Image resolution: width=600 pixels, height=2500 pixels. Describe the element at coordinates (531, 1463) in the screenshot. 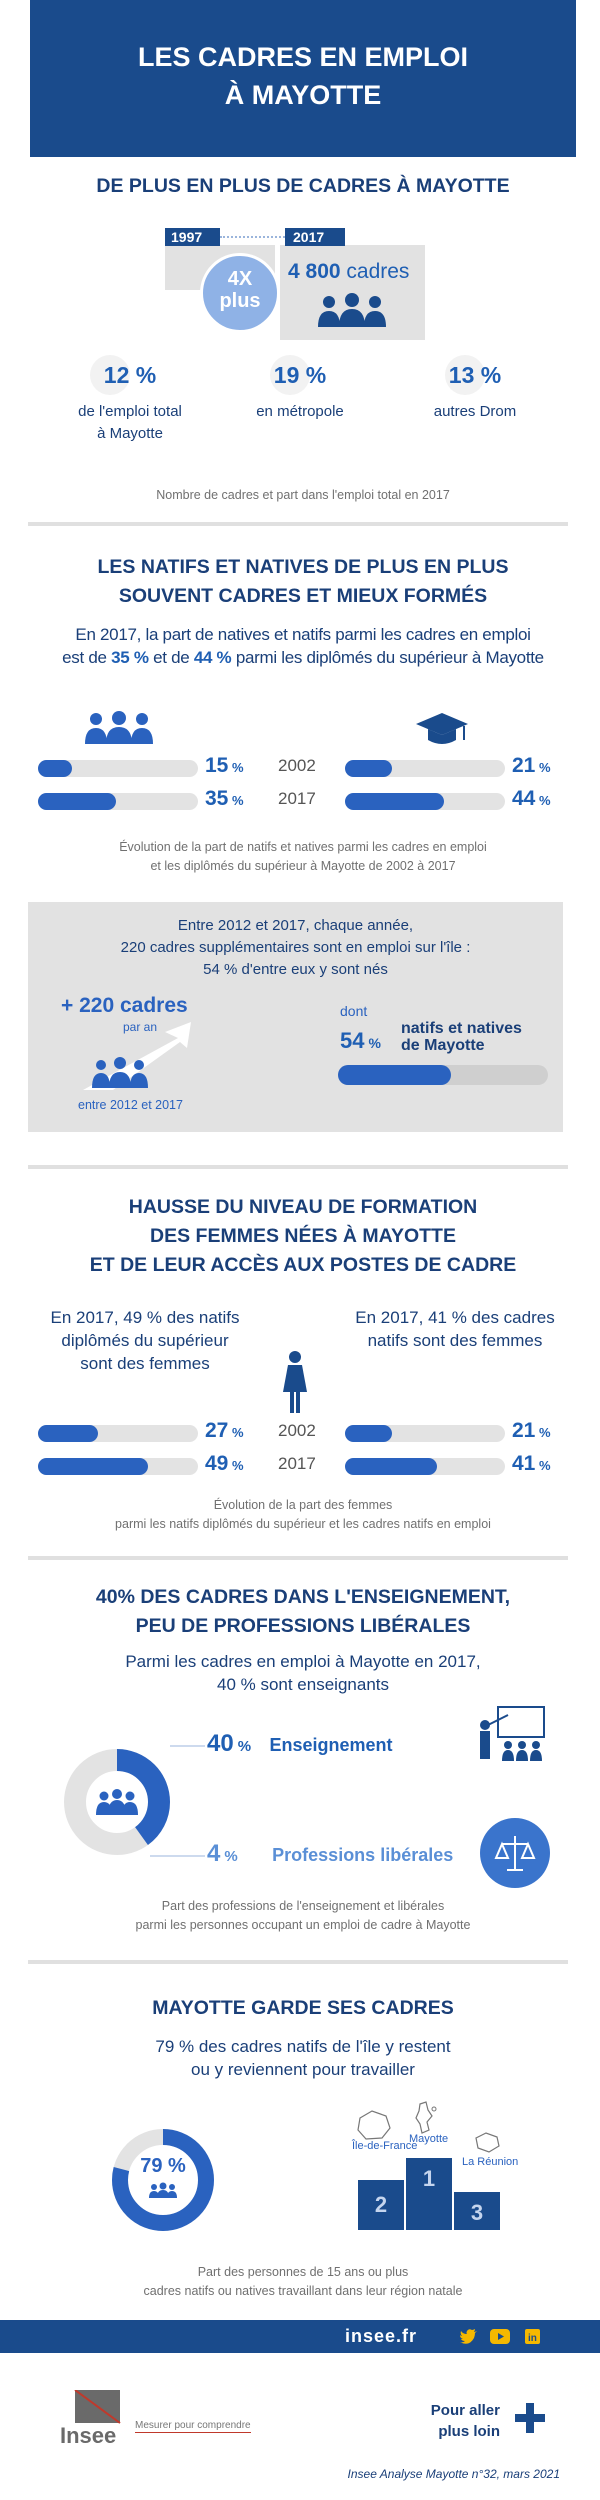

I see `bar-right-2017-value: 41 %` at that location.